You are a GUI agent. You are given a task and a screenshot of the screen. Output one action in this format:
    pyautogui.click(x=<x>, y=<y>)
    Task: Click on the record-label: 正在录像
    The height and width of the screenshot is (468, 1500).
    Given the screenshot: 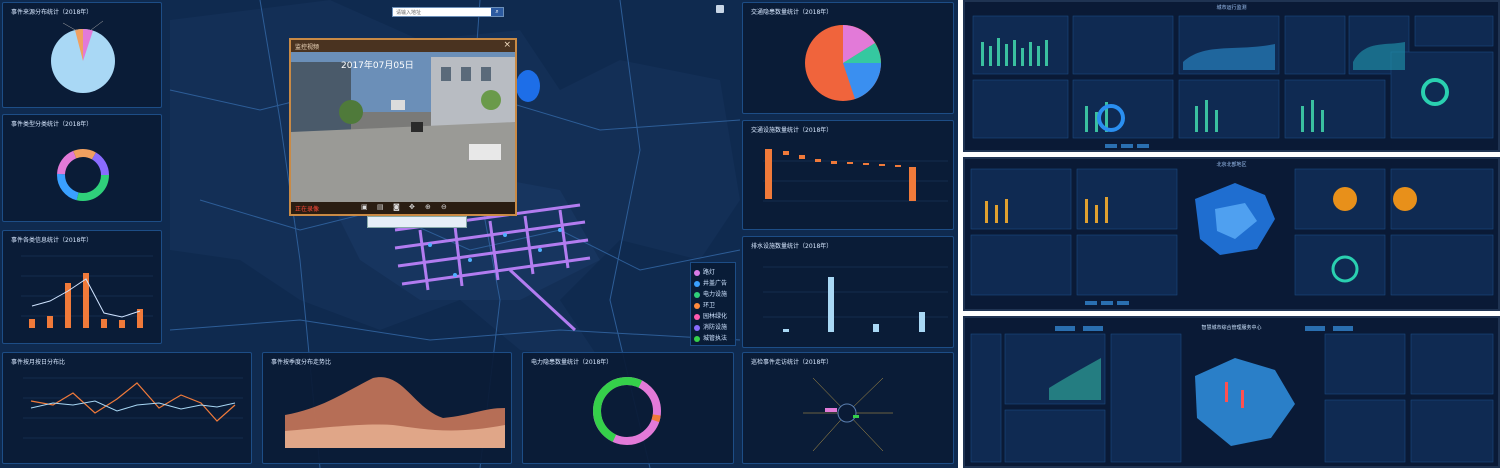 What is the action you would take?
    pyautogui.click(x=307, y=209)
    